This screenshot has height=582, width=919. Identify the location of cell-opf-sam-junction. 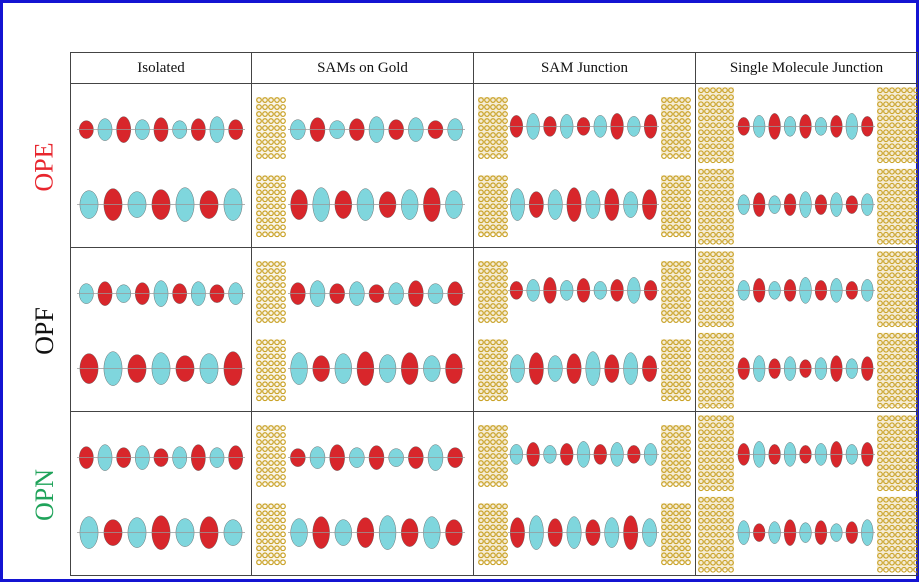
(584, 329).